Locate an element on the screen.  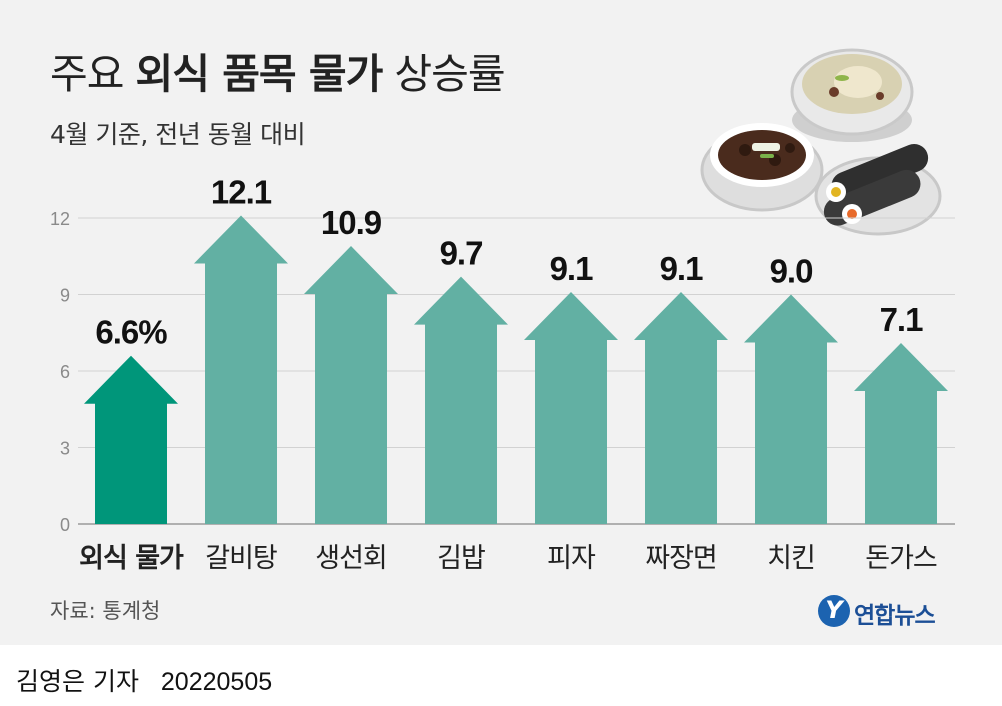
noodle-bowl-icon is located at coordinates (762, 167).